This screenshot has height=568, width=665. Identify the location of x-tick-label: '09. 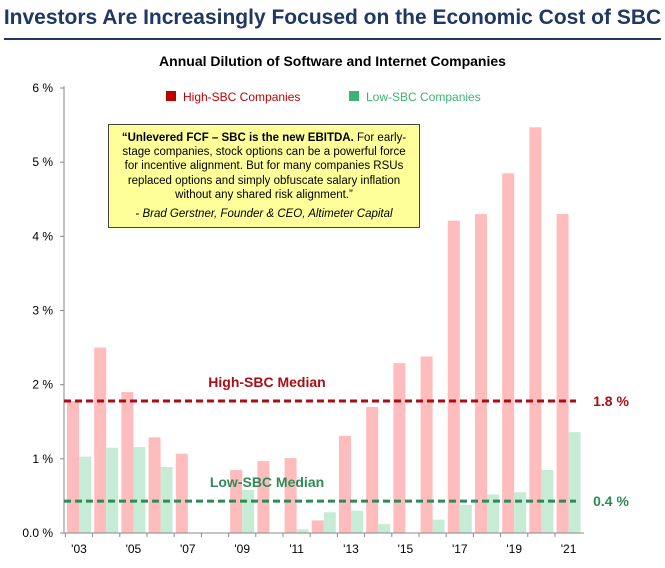
(242, 549).